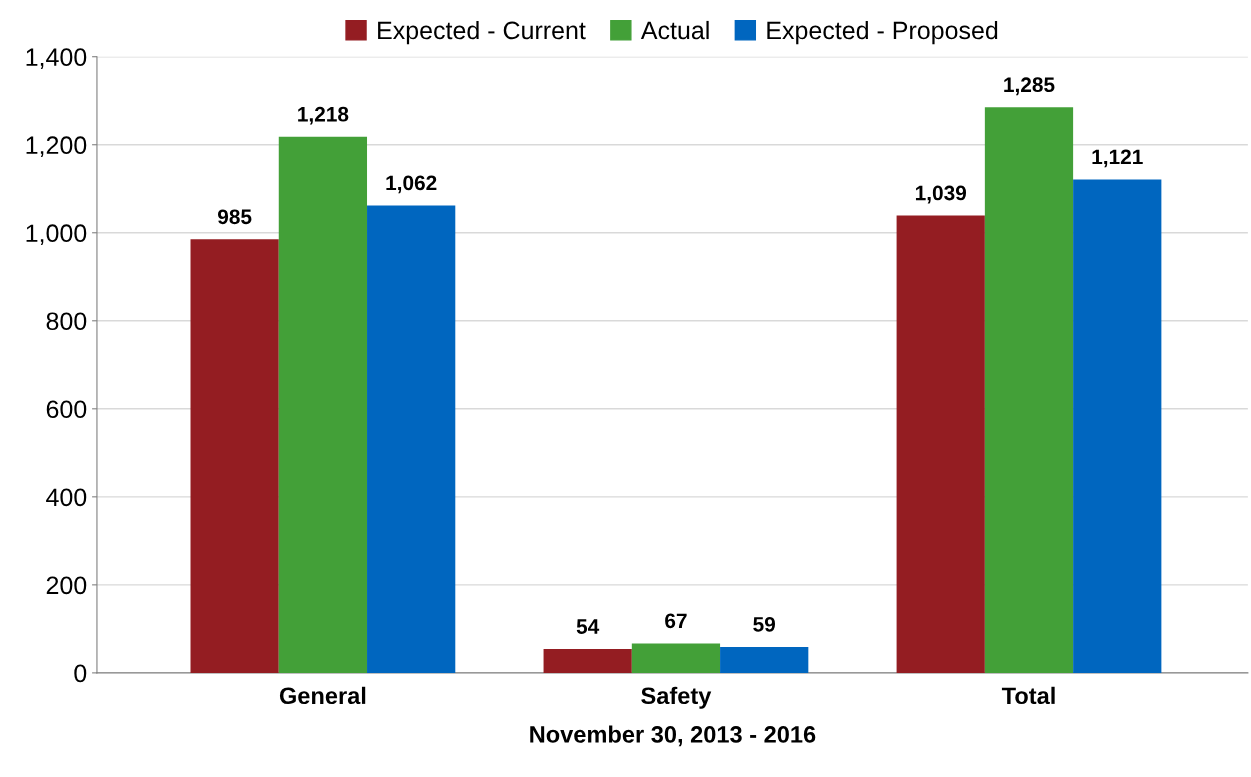 The image size is (1251, 777). What do you see at coordinates (411, 184) in the screenshot?
I see `data-label: 1,062` at bounding box center [411, 184].